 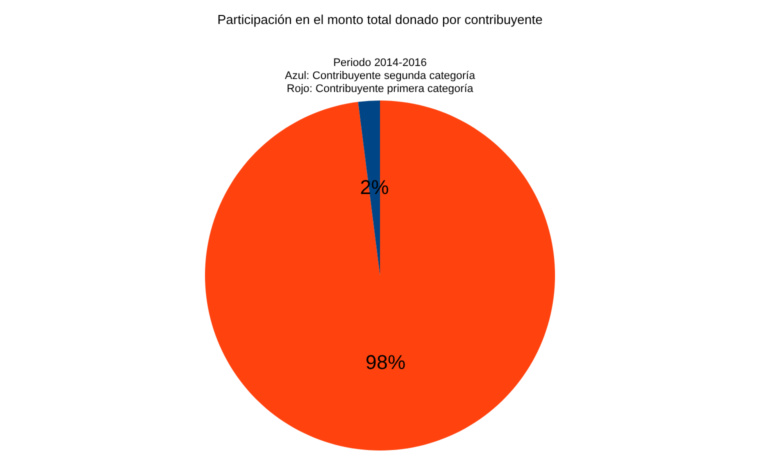 What do you see at coordinates (385, 363) in the screenshot?
I see `data-label: 98%` at bounding box center [385, 363].